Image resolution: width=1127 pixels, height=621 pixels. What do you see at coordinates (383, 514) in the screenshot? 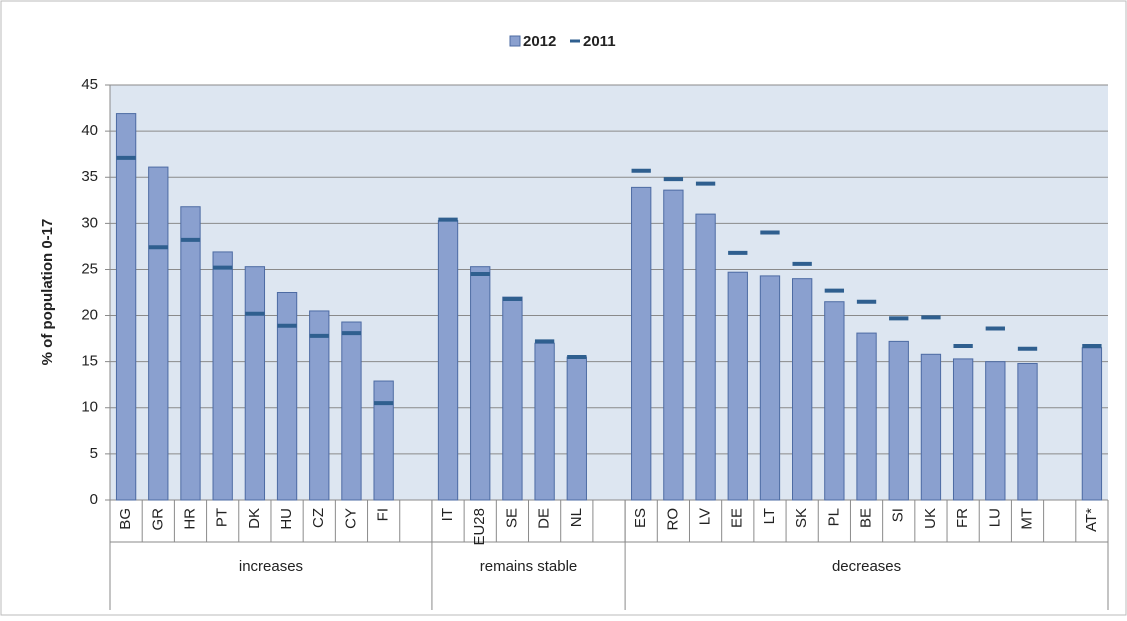
I see `x-tick-label: FI` at bounding box center [383, 514].